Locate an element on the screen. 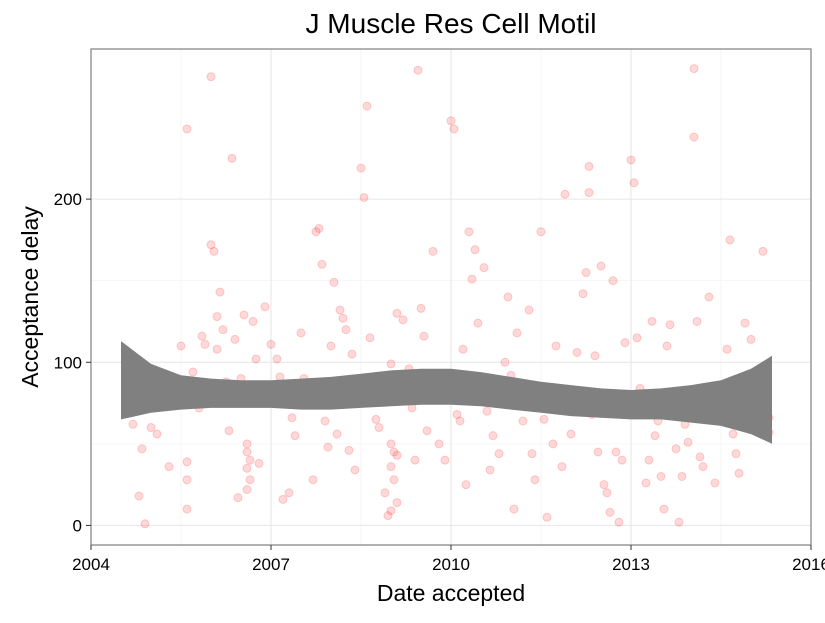  y-axis-label: Acceptance delay is located at coordinates (30, 297).